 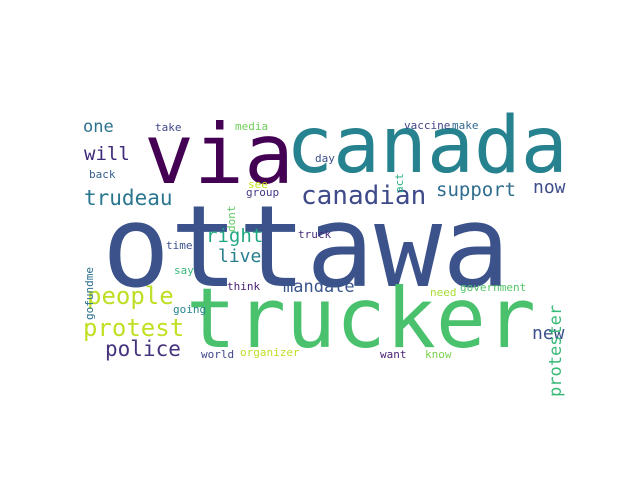 What do you see at coordinates (218, 354) in the screenshot?
I see `word-world: world` at bounding box center [218, 354].